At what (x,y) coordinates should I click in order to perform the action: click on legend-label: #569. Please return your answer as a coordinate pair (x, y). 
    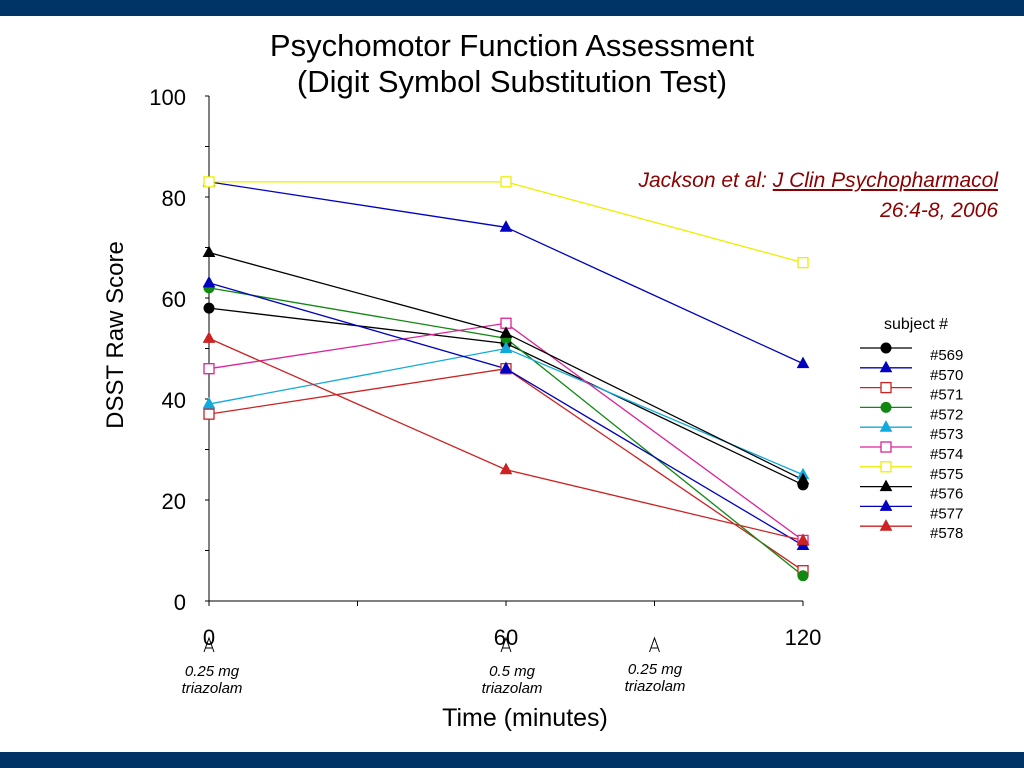
    Looking at the image, I should click on (946, 355).